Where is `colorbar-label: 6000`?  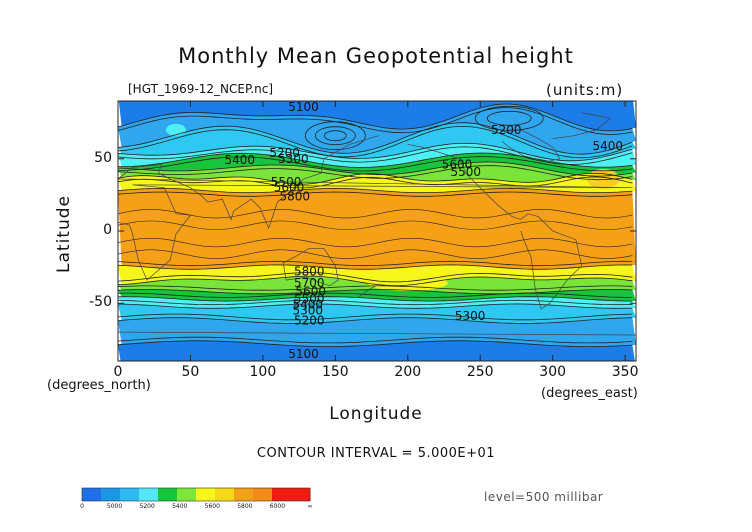
colorbar-label: 6000 is located at coordinates (277, 506).